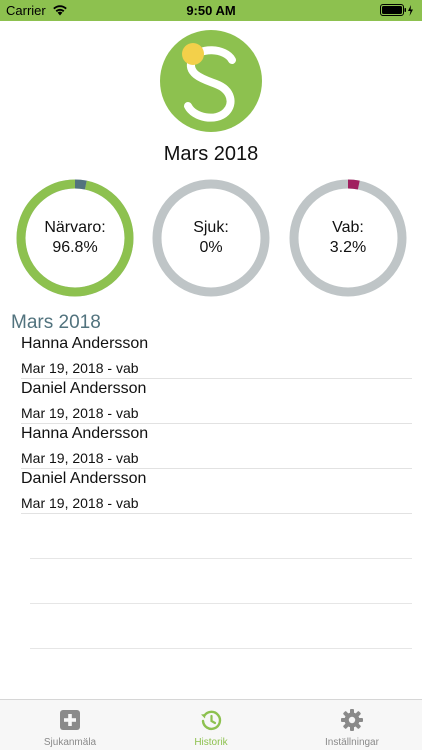 Image resolution: width=422 pixels, height=750 pixels. Describe the element at coordinates (70, 720) in the screenshot. I see `plus-square-icon` at that location.